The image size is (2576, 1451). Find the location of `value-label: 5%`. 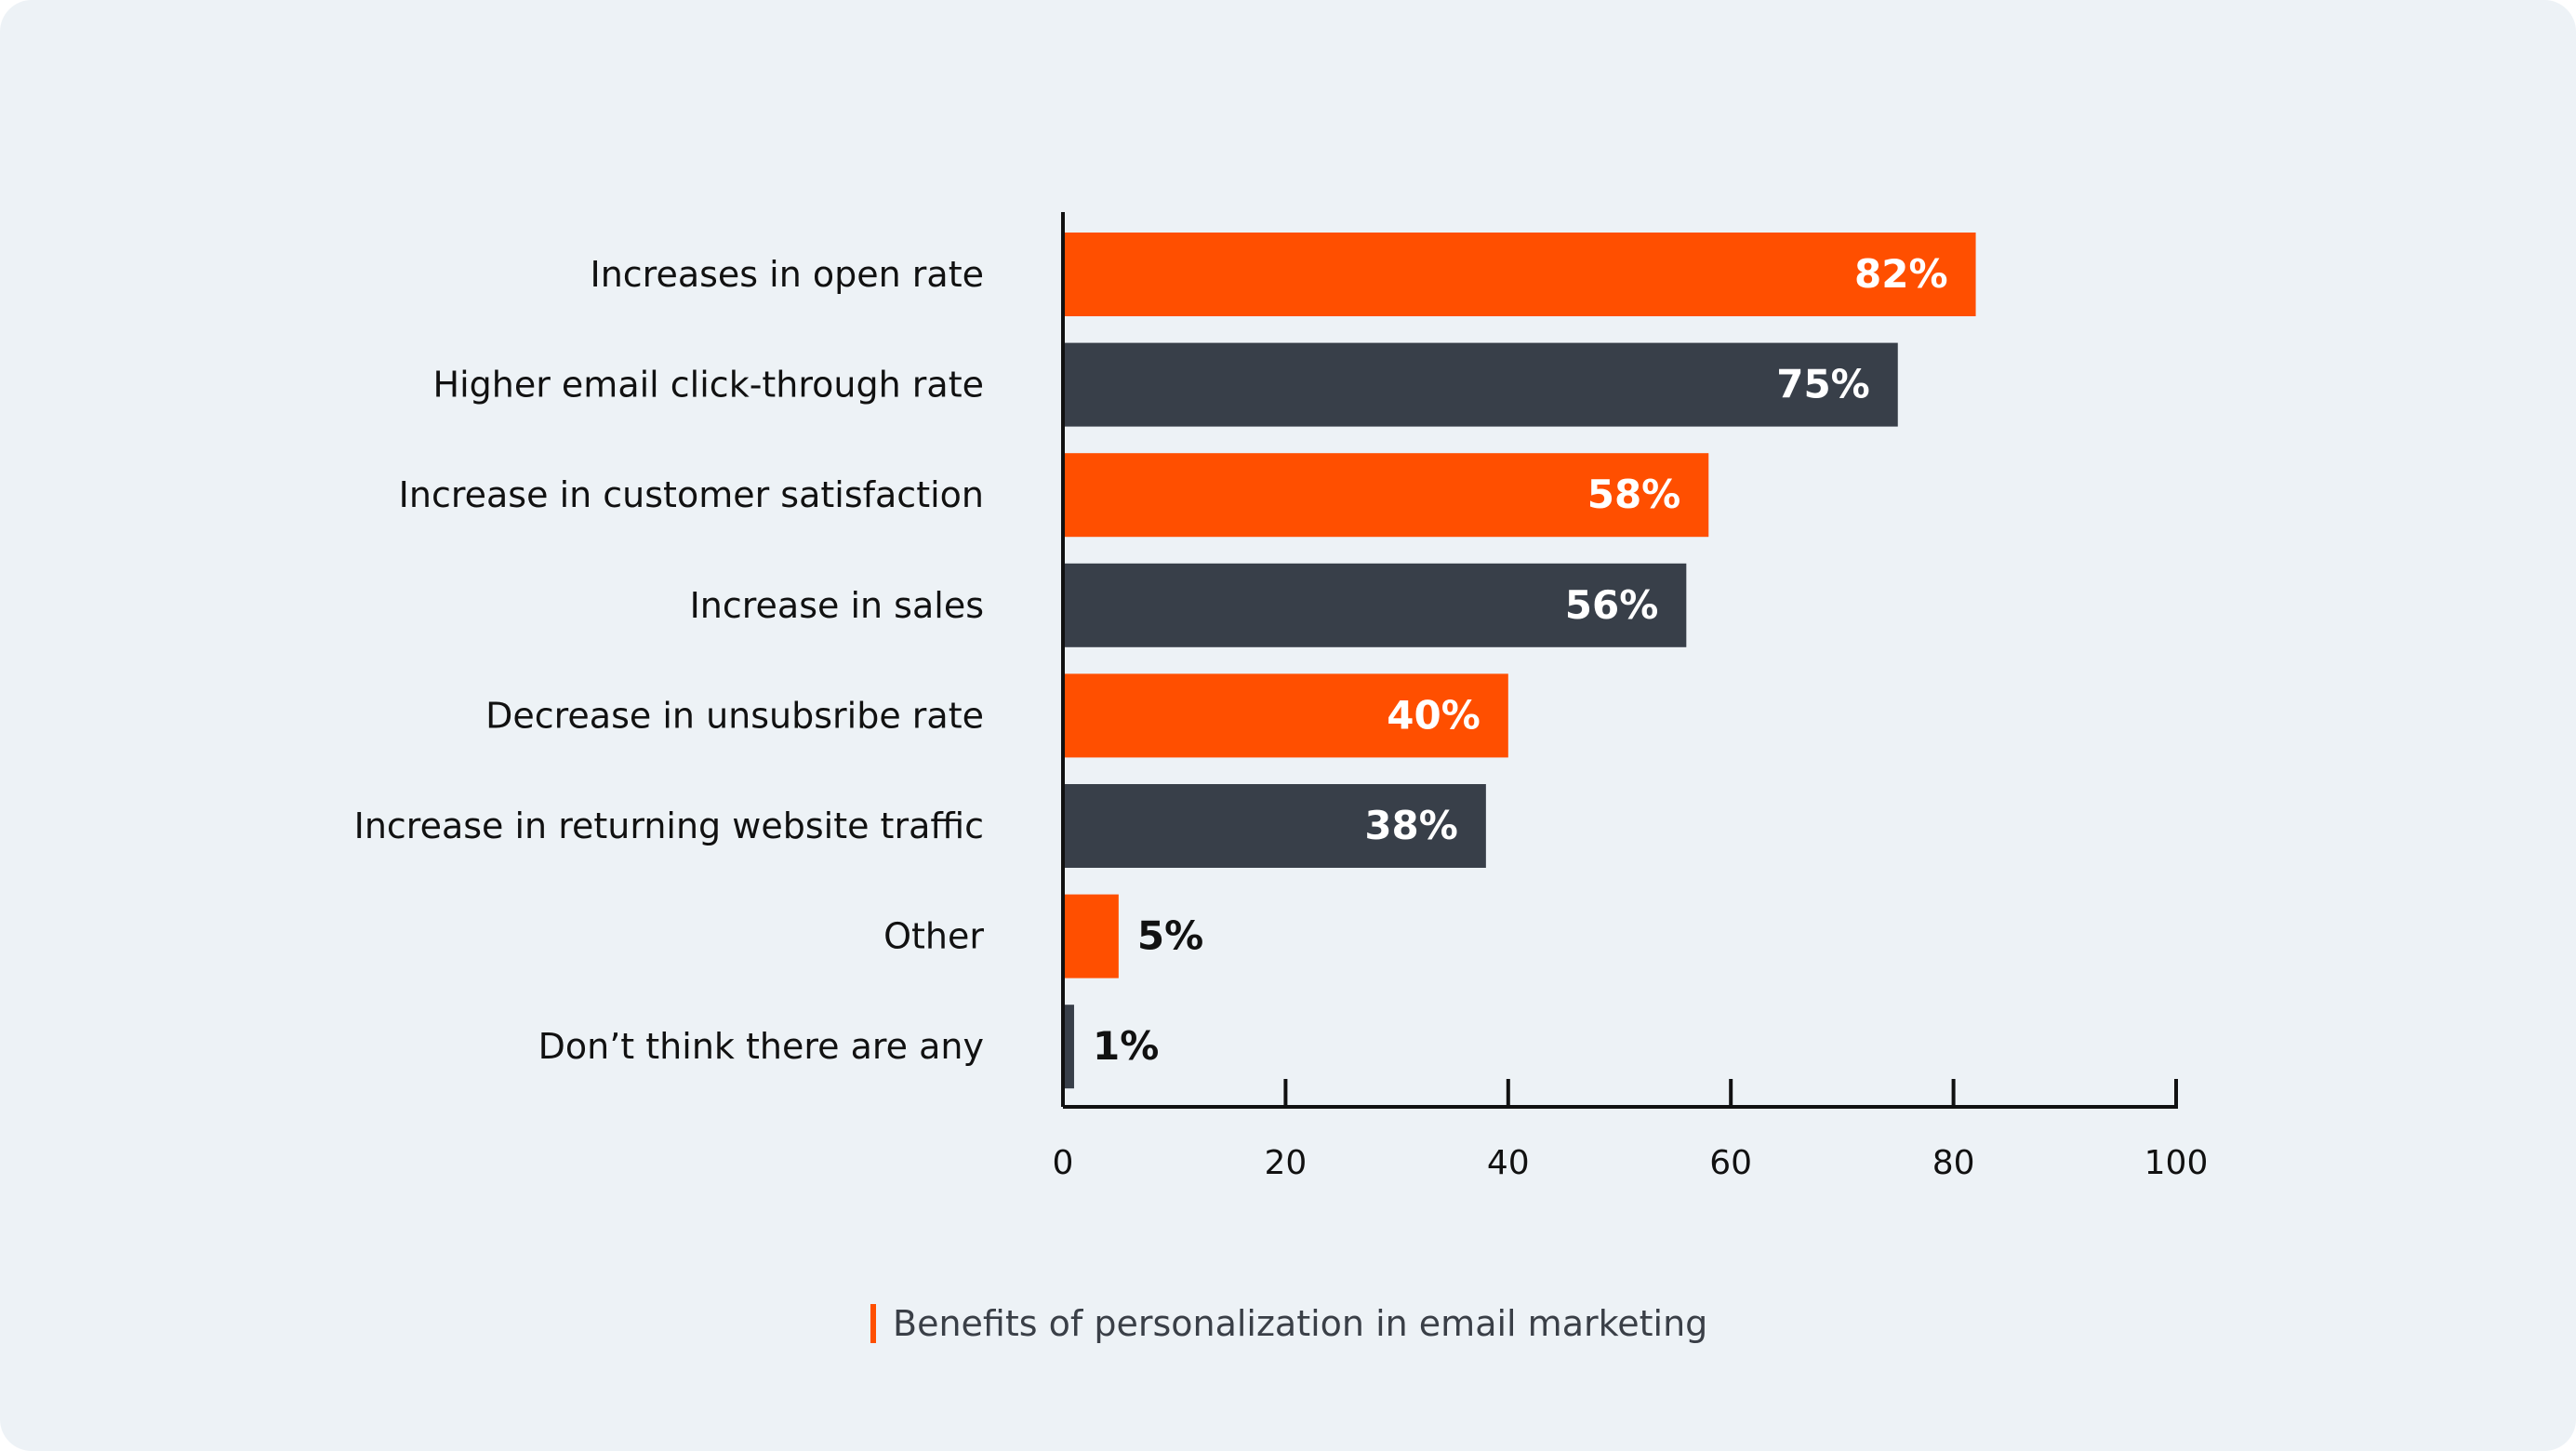

value-label: 5% is located at coordinates (1170, 936).